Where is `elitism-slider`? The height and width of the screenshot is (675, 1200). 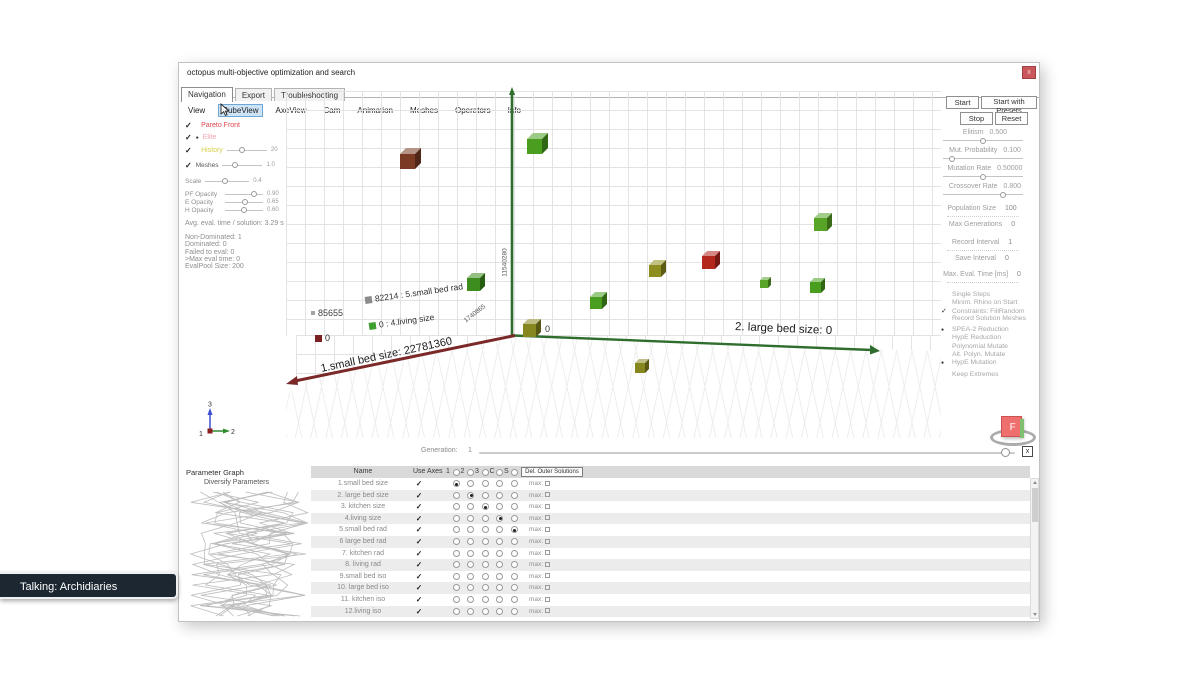 elitism-slider is located at coordinates (983, 140).